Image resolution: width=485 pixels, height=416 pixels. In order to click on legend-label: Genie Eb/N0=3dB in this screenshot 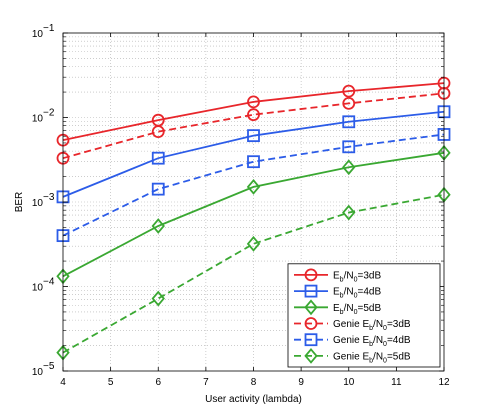, I will do `click(372, 325)`.